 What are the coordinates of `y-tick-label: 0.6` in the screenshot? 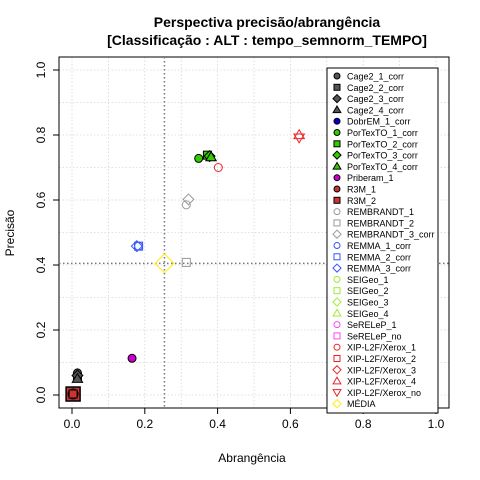 It's located at (41, 199).